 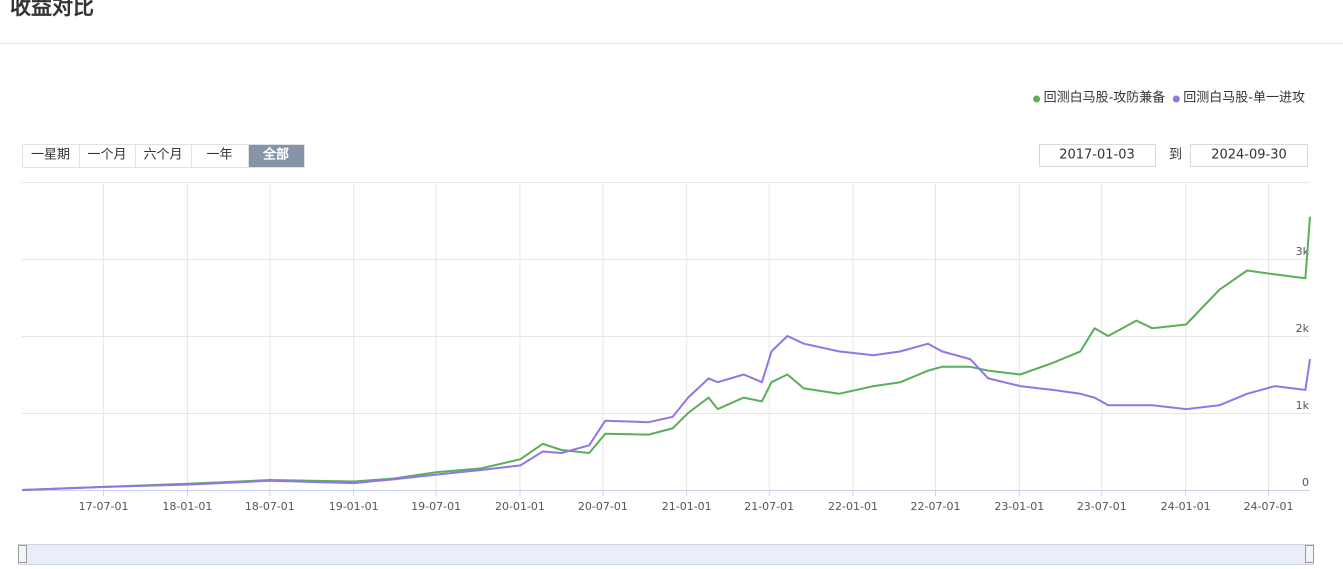 What do you see at coordinates (1305, 482) in the screenshot?
I see `y-tick-label: 0` at bounding box center [1305, 482].